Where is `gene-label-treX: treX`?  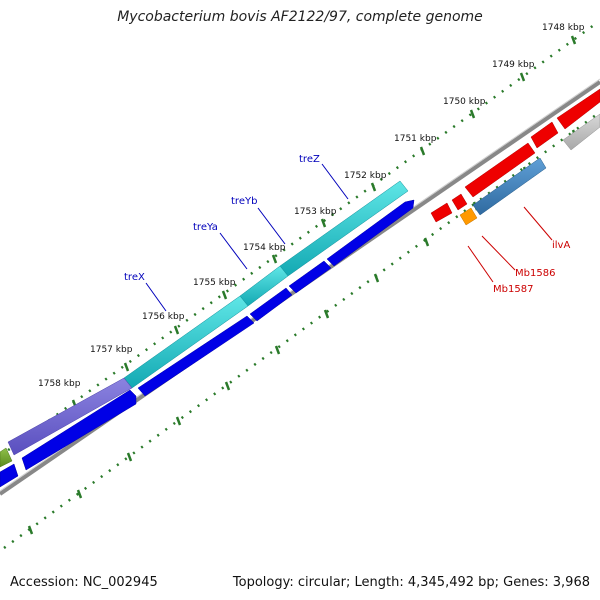 gene-label-treX: treX is located at coordinates (134, 277).